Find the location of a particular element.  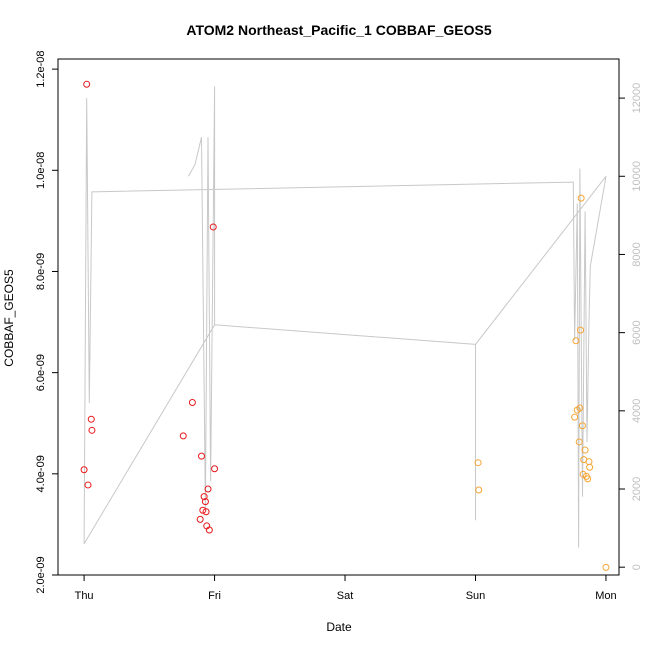

y-tick-label-3: 8.0e-09 is located at coordinates (41, 271).